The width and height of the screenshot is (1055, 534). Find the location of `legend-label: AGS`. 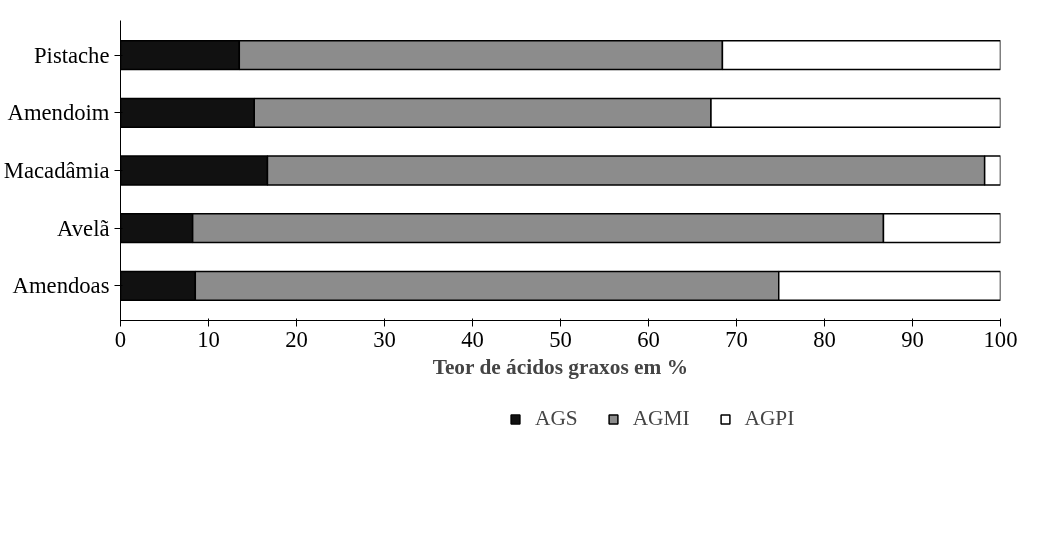

legend-label: AGS is located at coordinates (556, 418).